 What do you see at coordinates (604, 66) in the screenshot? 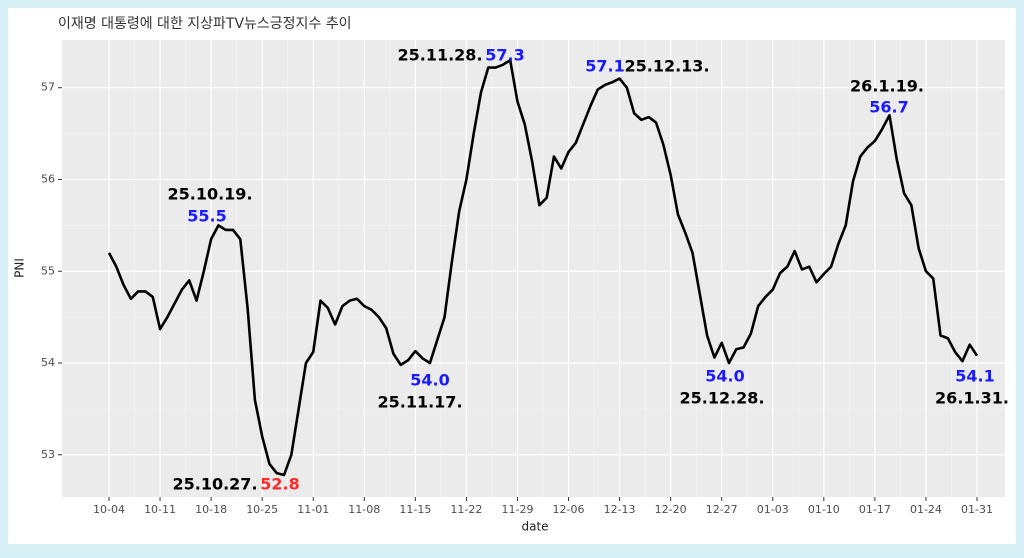
I see `annotation-value: 57.1` at bounding box center [604, 66].